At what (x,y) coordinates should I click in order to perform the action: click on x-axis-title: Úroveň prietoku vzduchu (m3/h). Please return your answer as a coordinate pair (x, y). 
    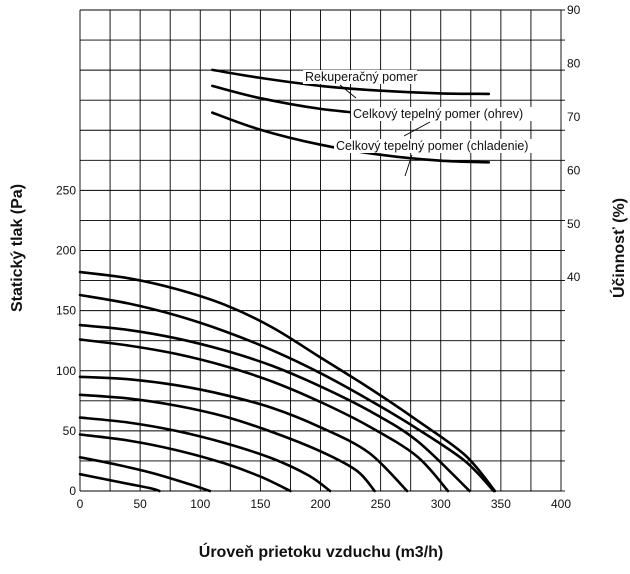
    Looking at the image, I should click on (321, 551).